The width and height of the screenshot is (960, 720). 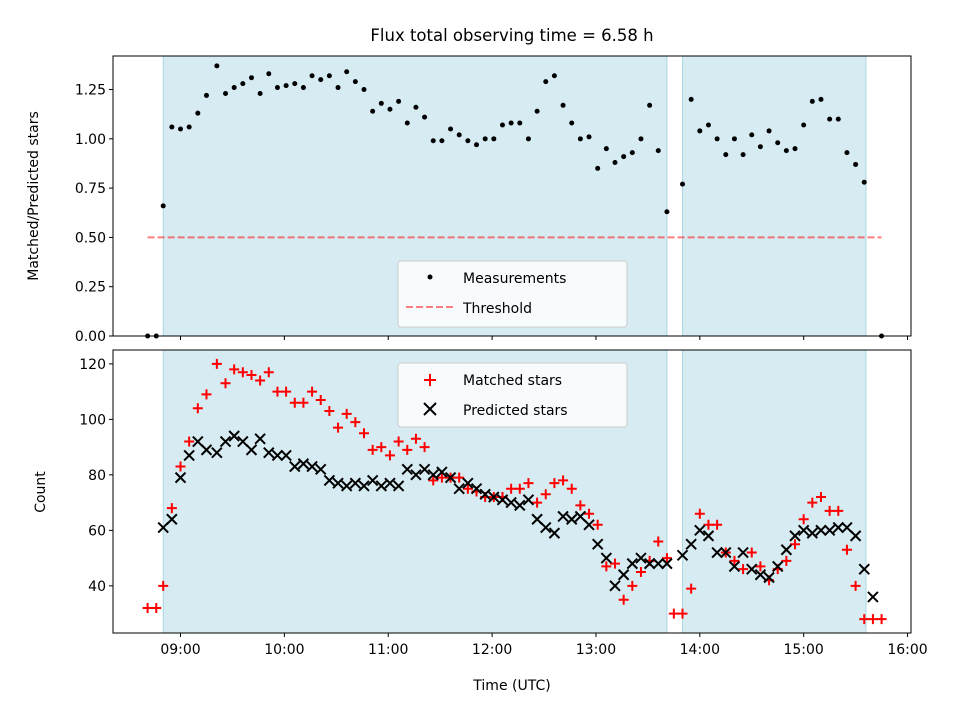 What do you see at coordinates (92, 365) in the screenshot?
I see `bottom-y-tick-label: 120` at bounding box center [92, 365].